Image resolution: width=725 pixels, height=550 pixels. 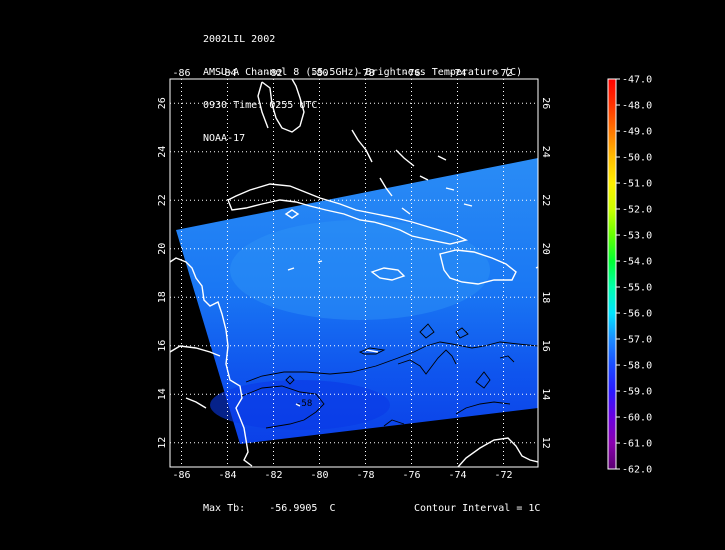 I want to click on central-america-coast, so click(x=211, y=362).